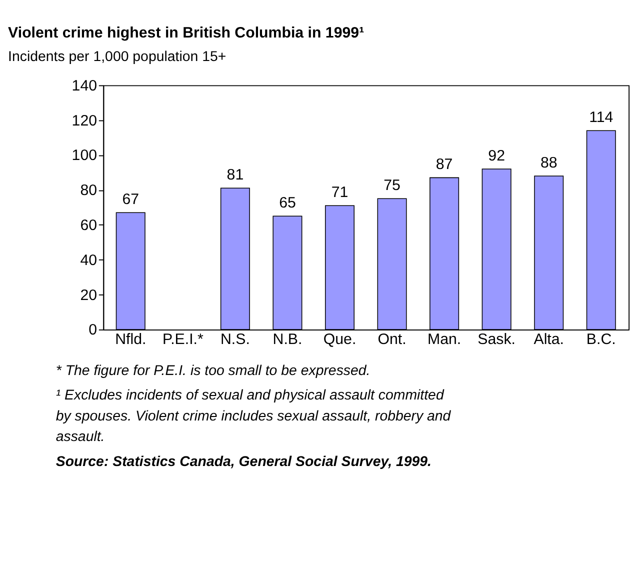  I want to click on data-label: 71, so click(339, 193).